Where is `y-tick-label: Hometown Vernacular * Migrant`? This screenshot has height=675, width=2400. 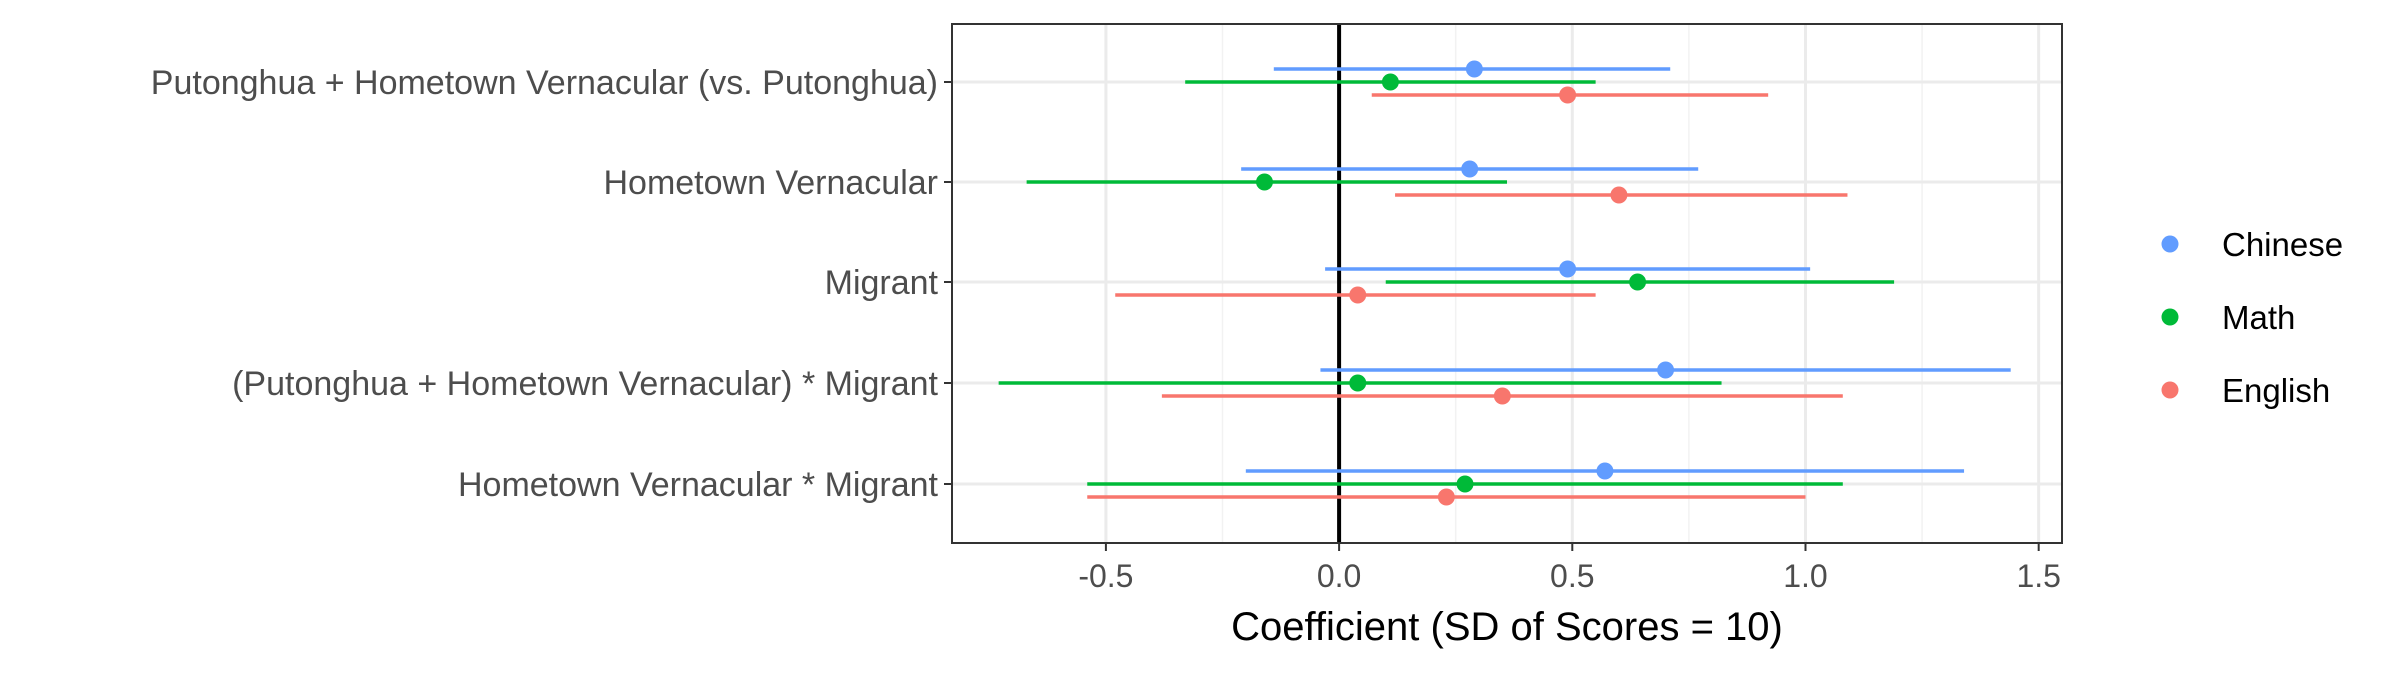
y-tick-label: Hometown Vernacular * Migrant is located at coordinates (698, 485).